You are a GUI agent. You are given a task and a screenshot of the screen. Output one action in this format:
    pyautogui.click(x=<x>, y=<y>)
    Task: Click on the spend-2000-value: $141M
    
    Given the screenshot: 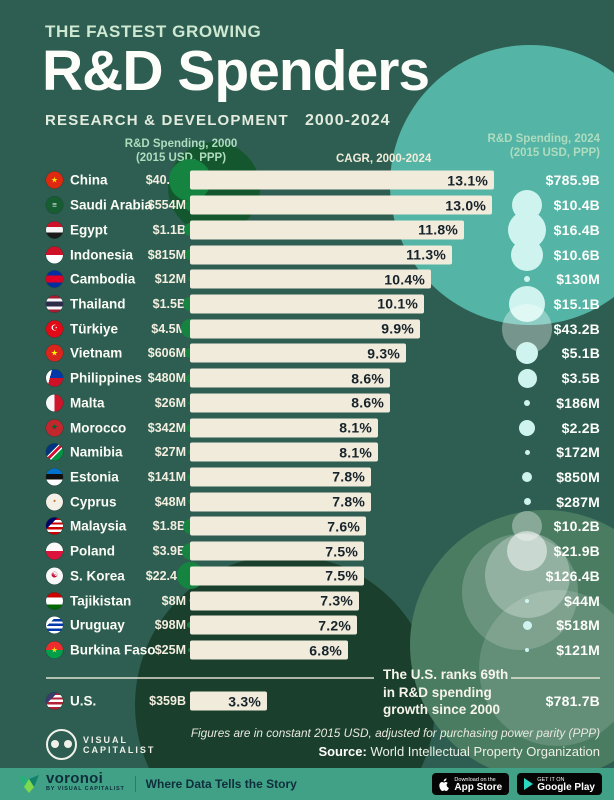 What is the action you would take?
    pyautogui.click(x=166, y=476)
    